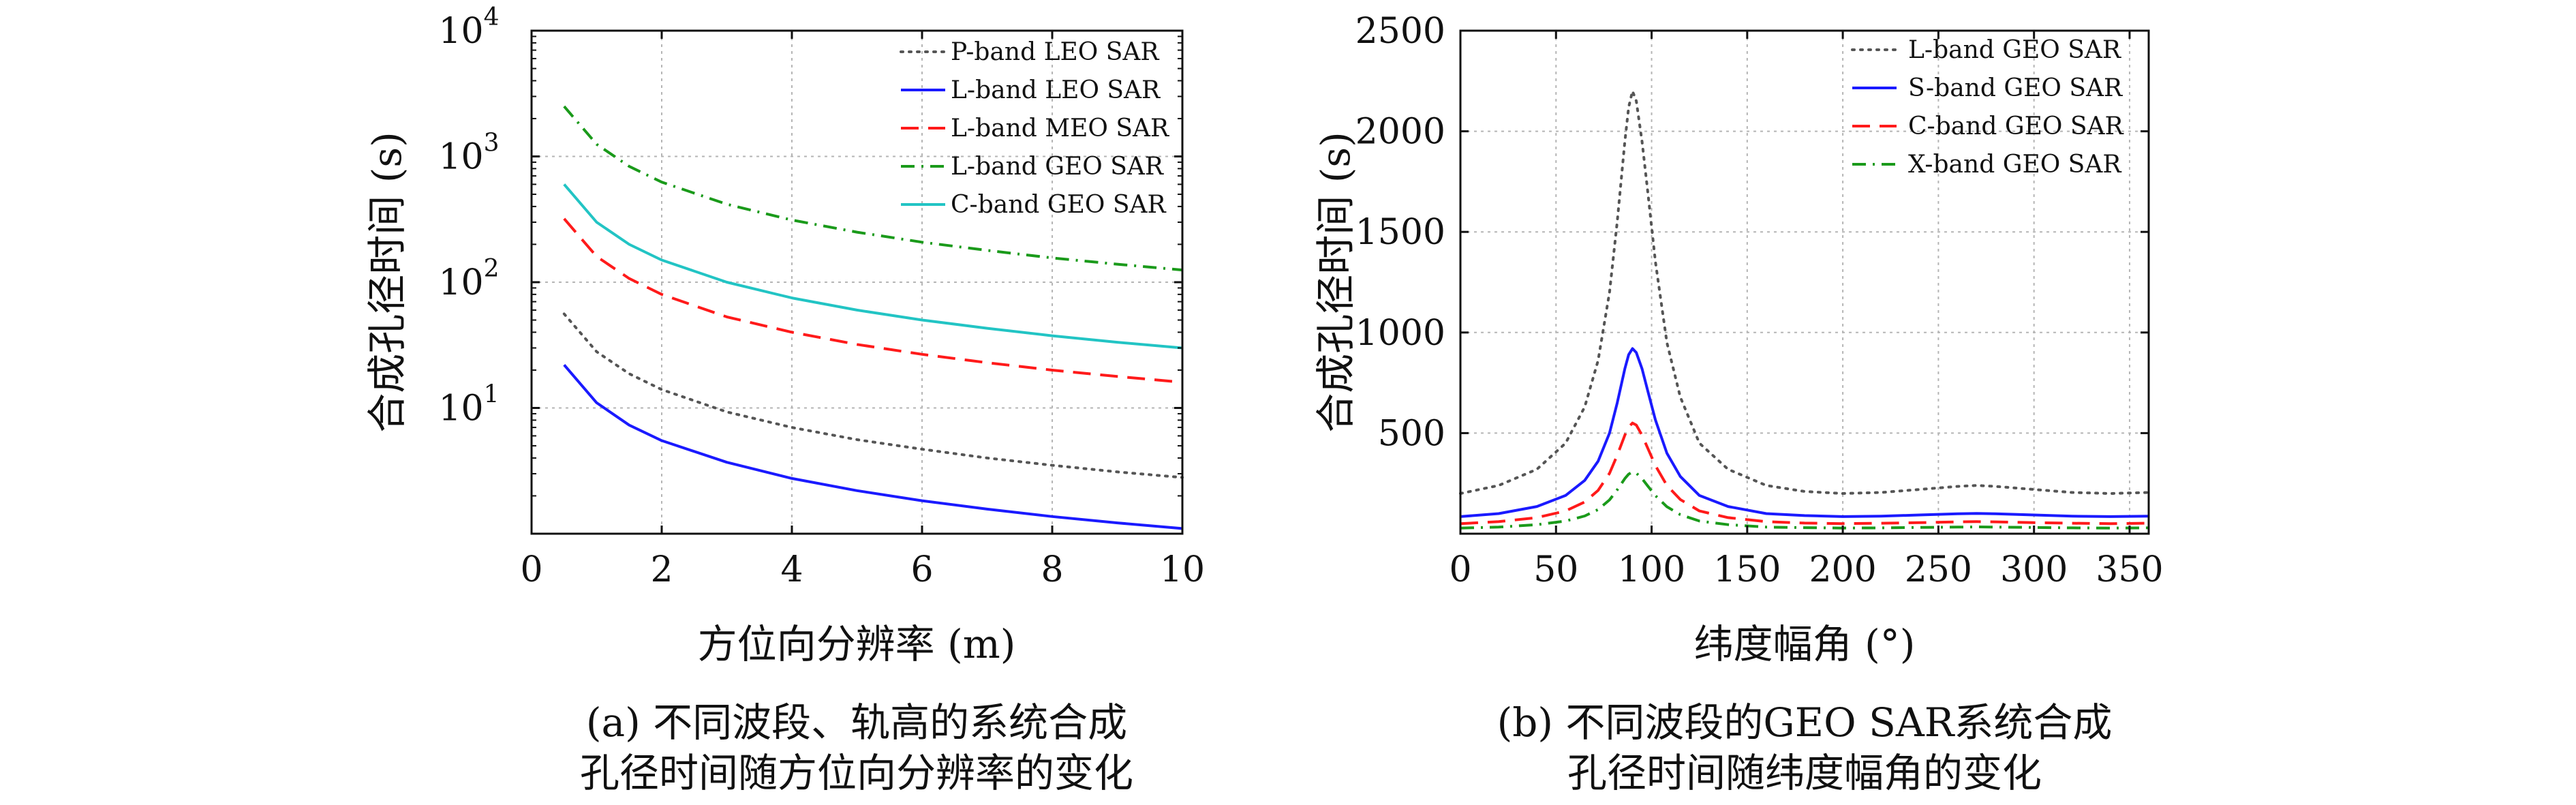 This screenshot has height=805, width=2576. What do you see at coordinates (921, 569) in the screenshot?
I see `x-tick-label: 6` at bounding box center [921, 569].